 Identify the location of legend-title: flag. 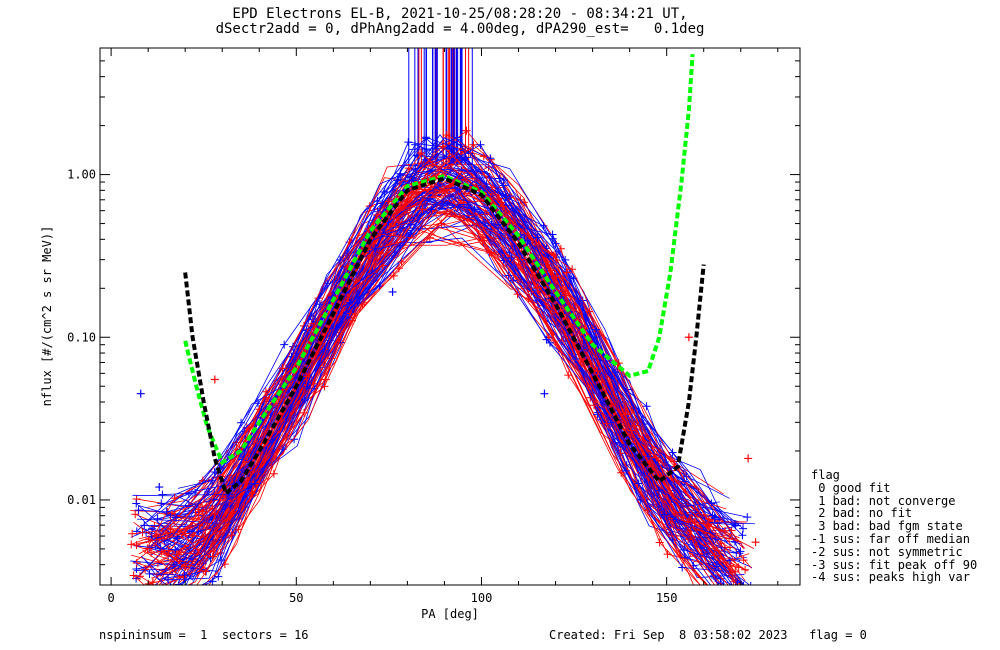
(825, 475).